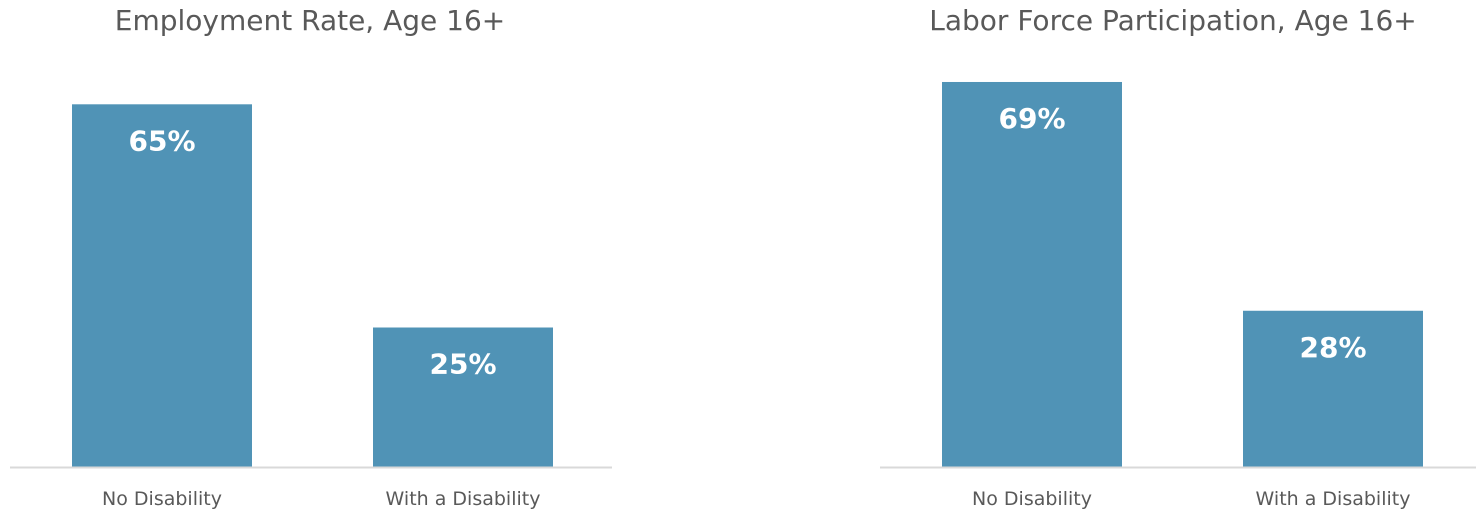 The height and width of the screenshot is (511, 1476). What do you see at coordinates (1031, 118) in the screenshot?
I see `data-label: 69%` at bounding box center [1031, 118].